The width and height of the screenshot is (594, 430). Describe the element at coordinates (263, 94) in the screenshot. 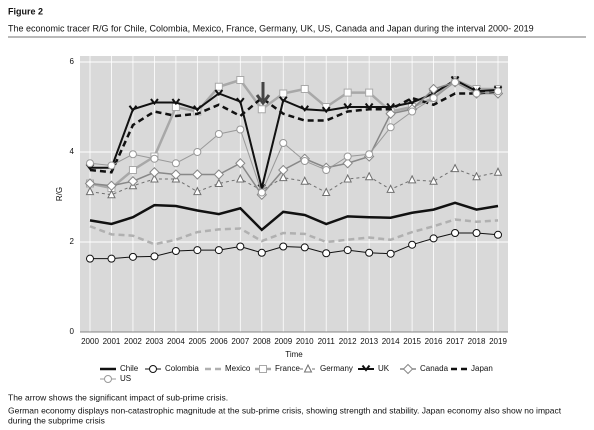

I see `arrow` at that location.